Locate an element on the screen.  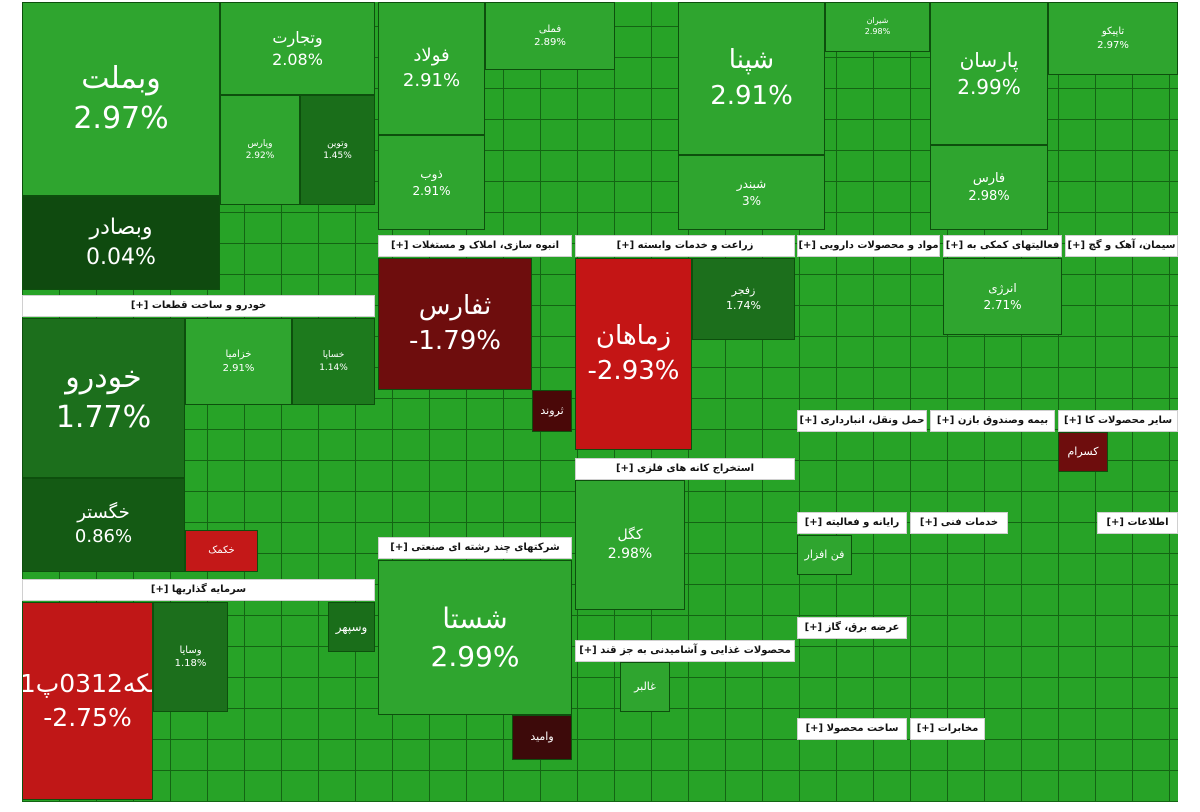
stock-tile: شبندر 3% is located at coordinates (751, 192).